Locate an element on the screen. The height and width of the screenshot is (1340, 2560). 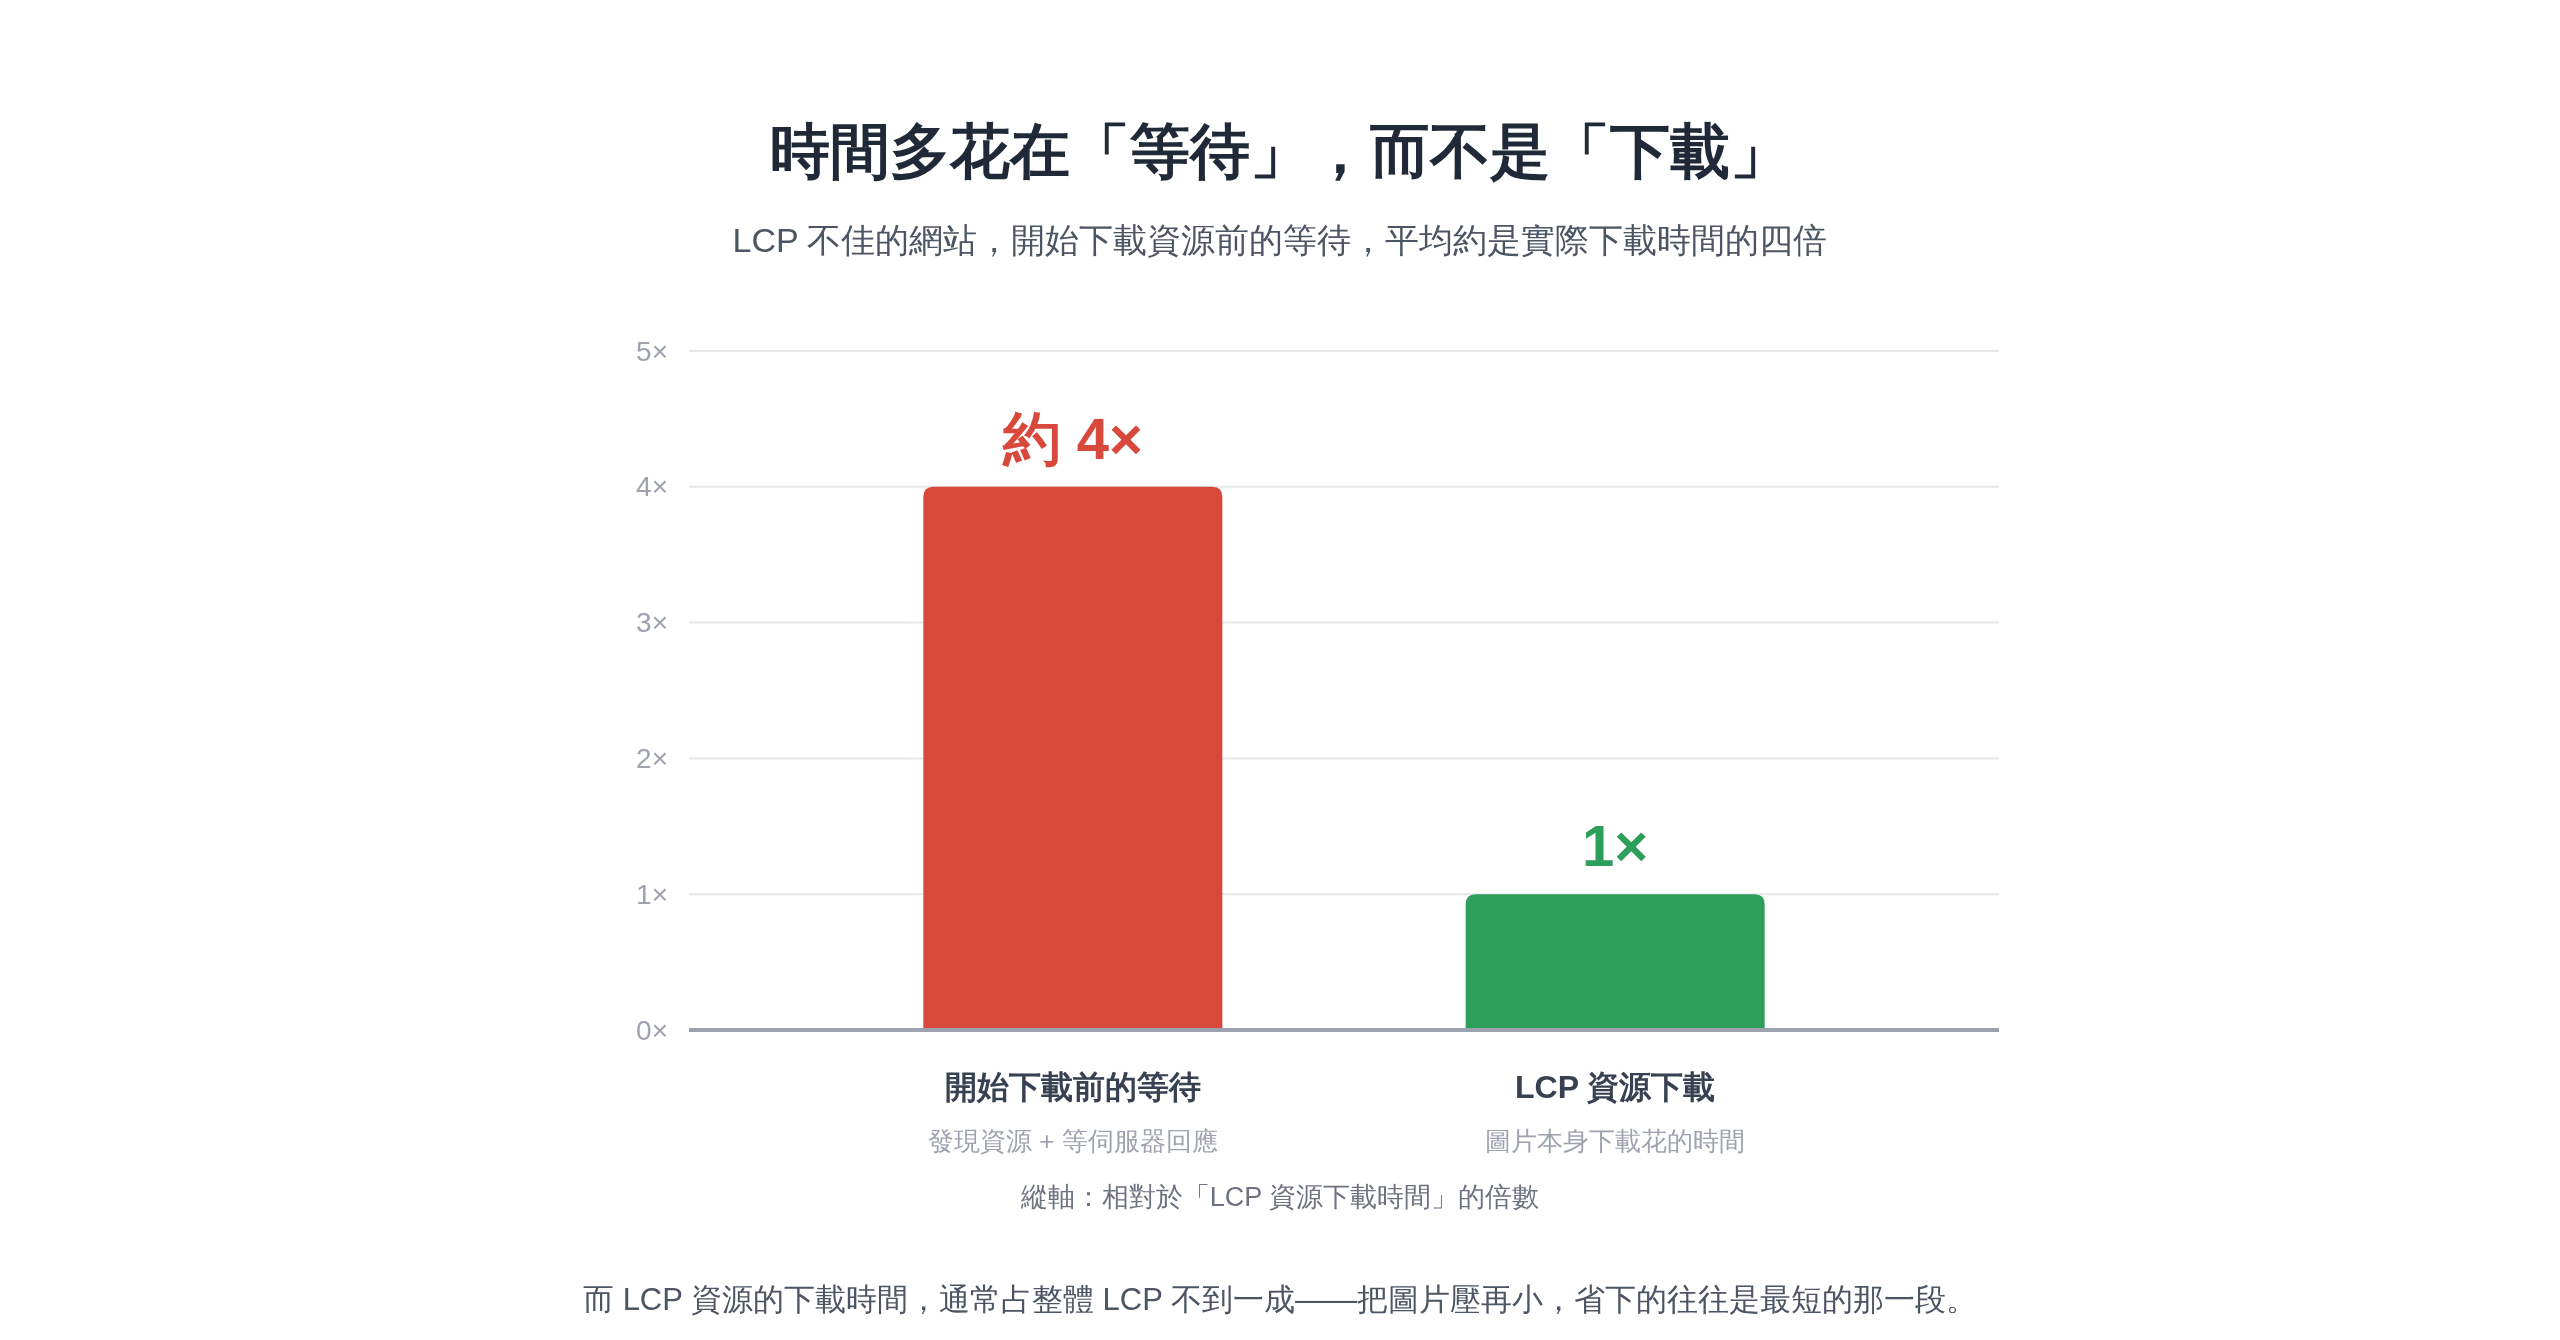
text: 圖片本身下載花的時間 is located at coordinates (1615, 1141).